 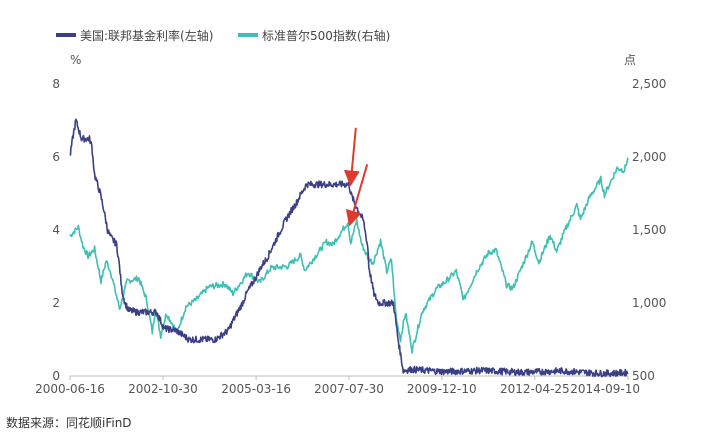 I want to click on legend: 美国:联邦基金利率(左轴) 标准普尔500指数(右轴), so click(x=223, y=35).